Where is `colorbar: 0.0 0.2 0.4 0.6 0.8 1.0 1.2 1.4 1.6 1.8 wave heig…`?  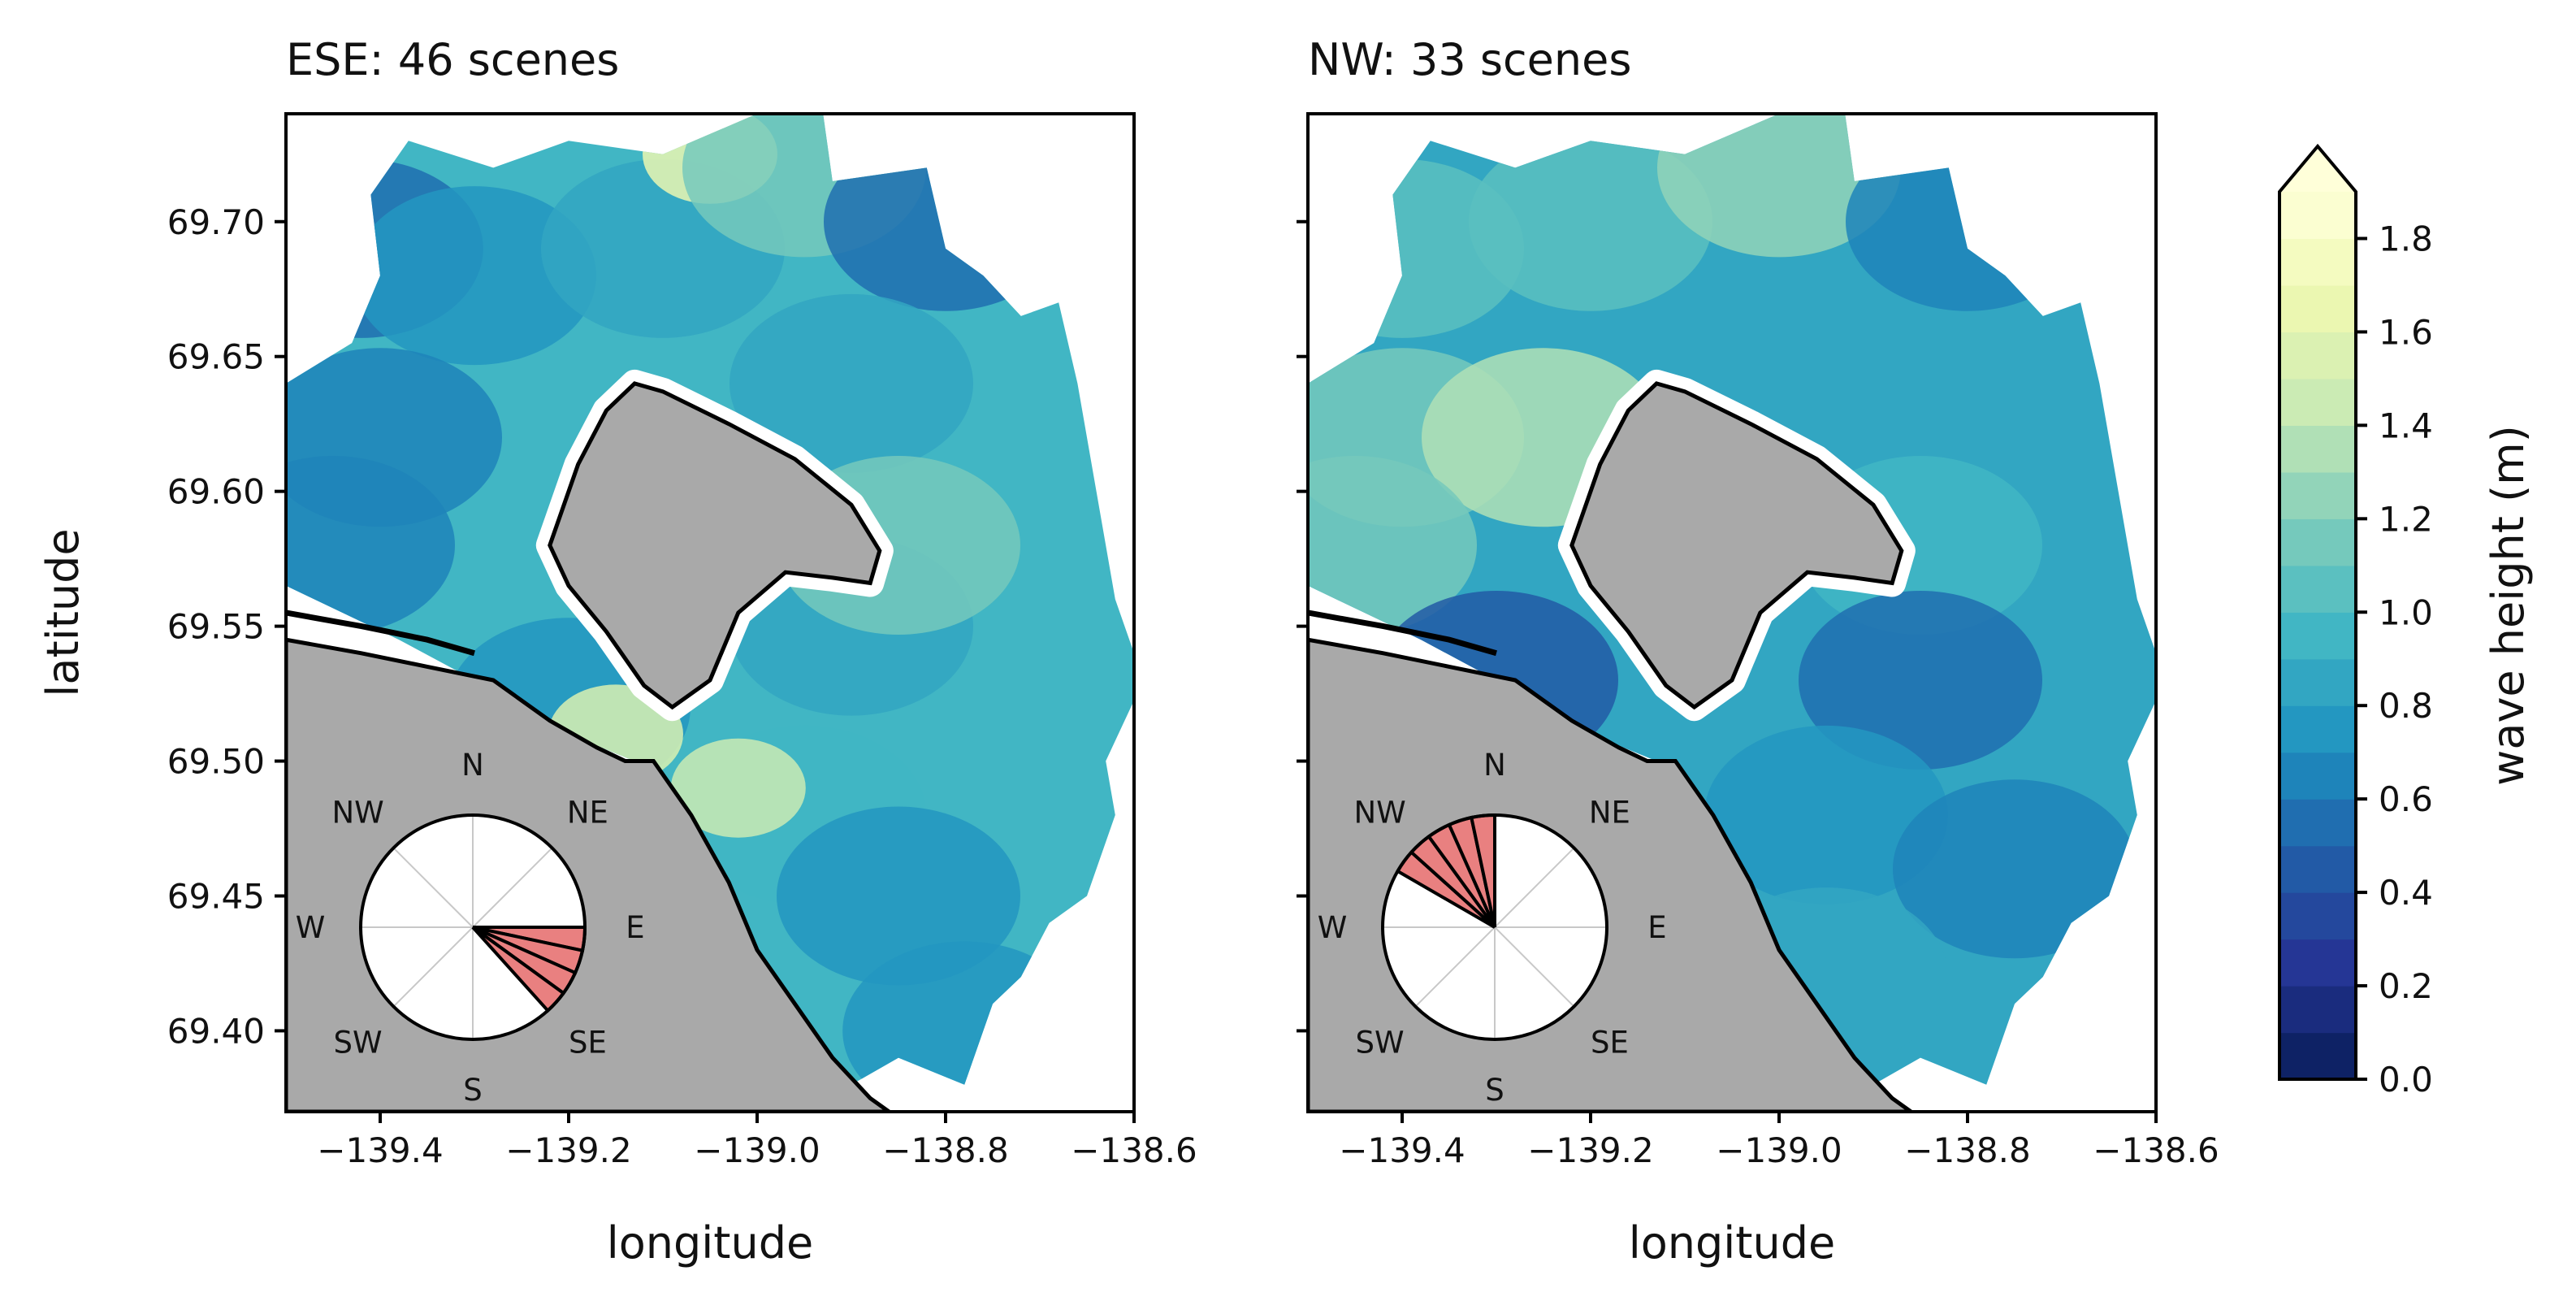
colorbar: 0.0 0.2 0.4 0.6 0.8 1.0 1.2 1.4 1.6 1.8 wave heig… is located at coordinates (2406, 621).